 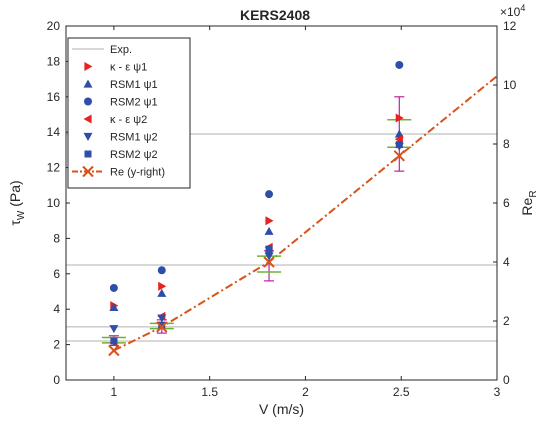 What do you see at coordinates (114, 392) in the screenshot?
I see `x-tick-label: 1` at bounding box center [114, 392].